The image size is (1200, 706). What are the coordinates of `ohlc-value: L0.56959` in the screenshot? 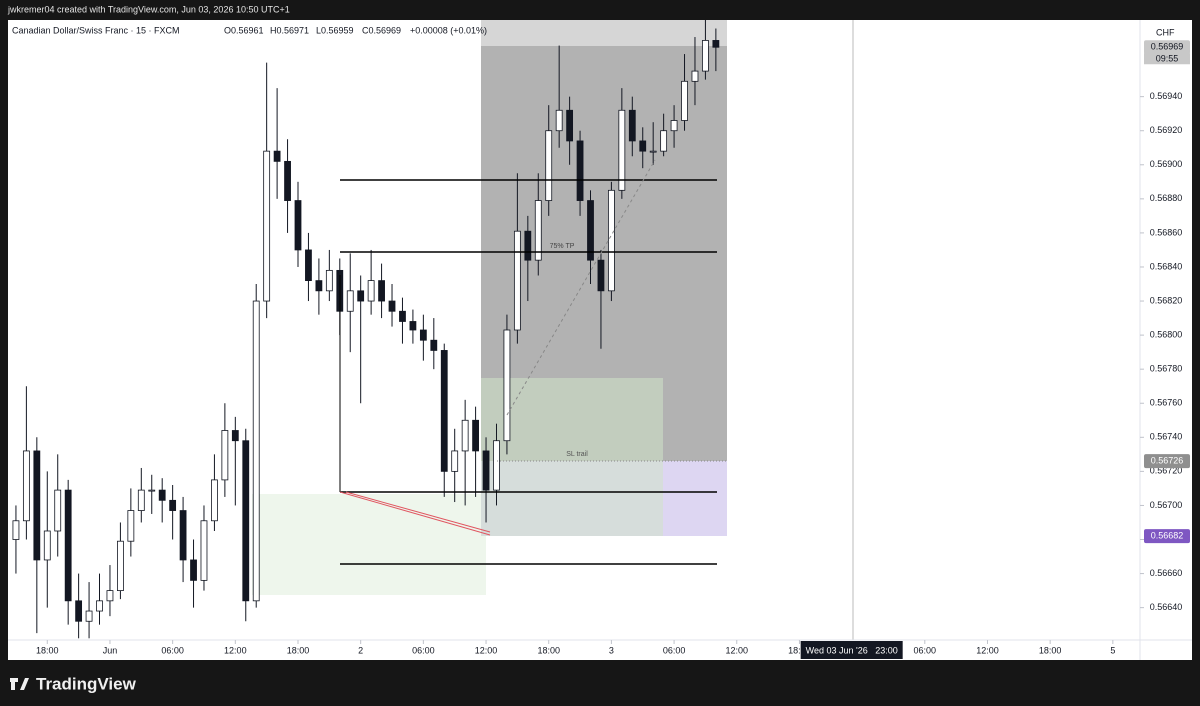 It's located at (335, 30).